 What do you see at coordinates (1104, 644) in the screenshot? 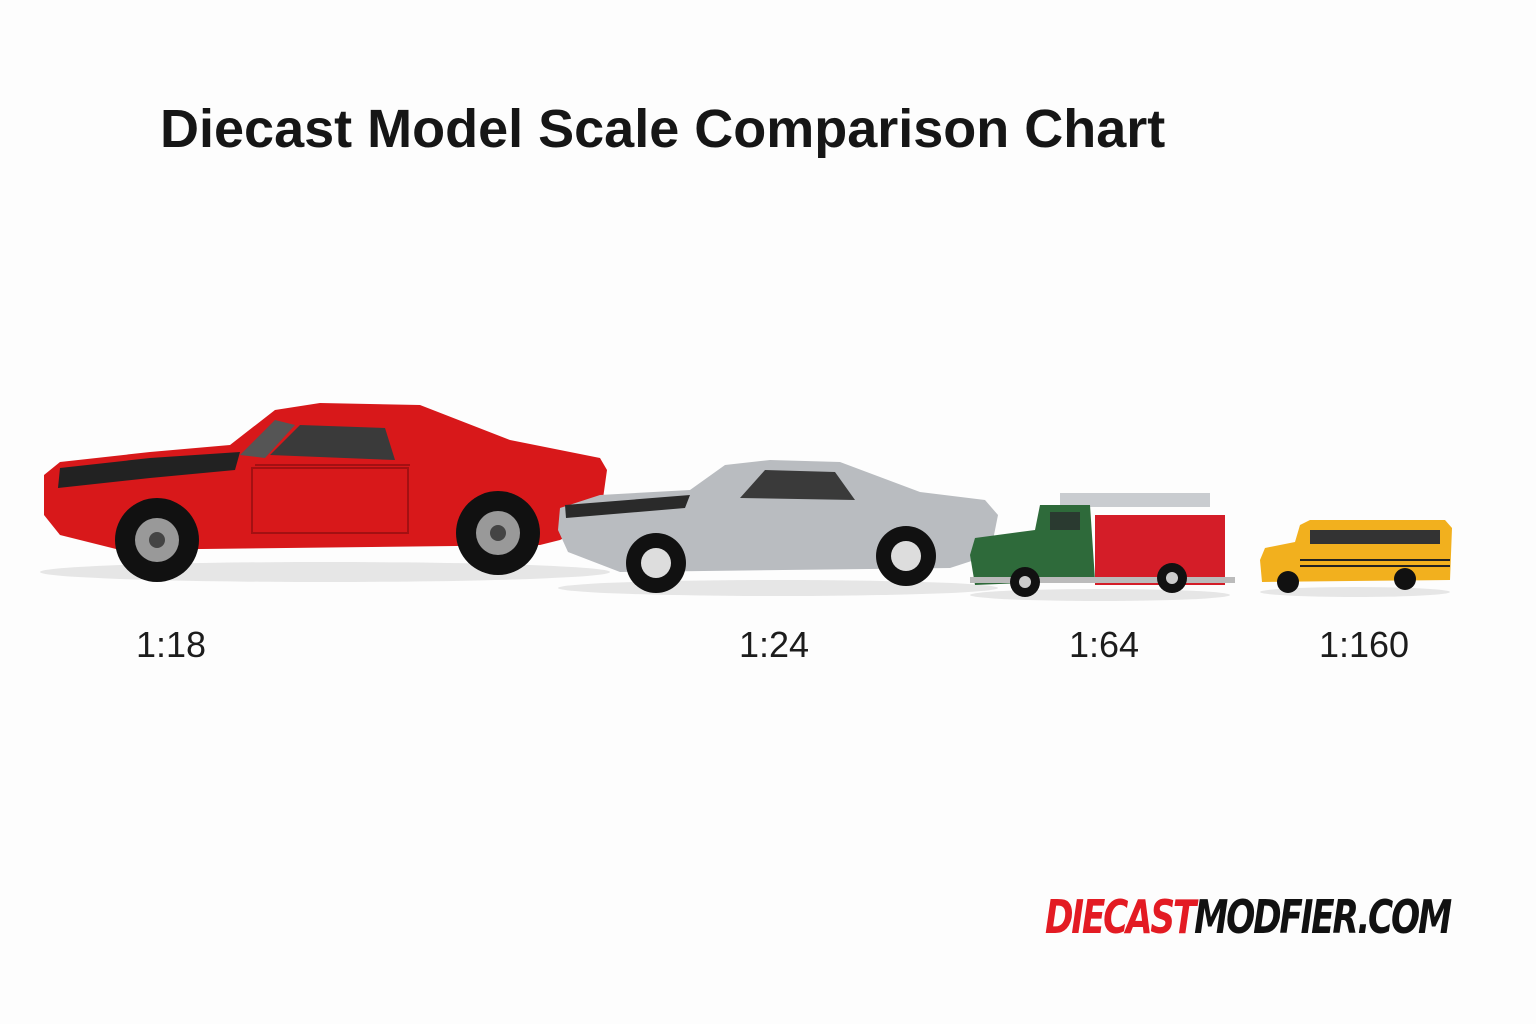
I see `scale-label: 1:64` at bounding box center [1104, 644].